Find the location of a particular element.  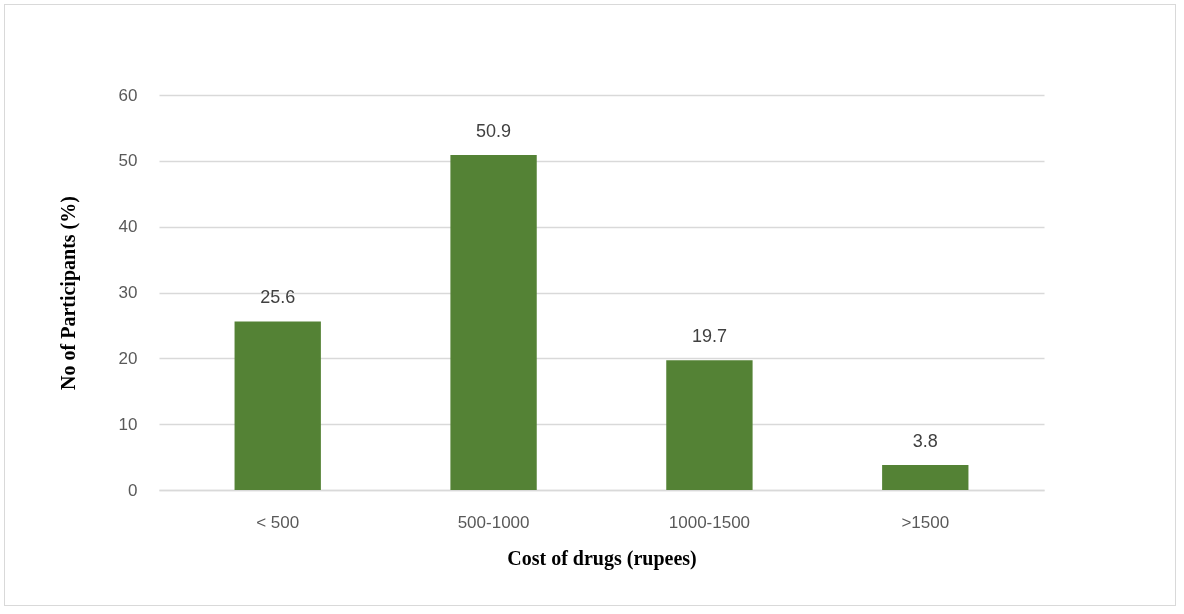

x-axis-title: Cost of drugs (rupees) is located at coordinates (602, 558).